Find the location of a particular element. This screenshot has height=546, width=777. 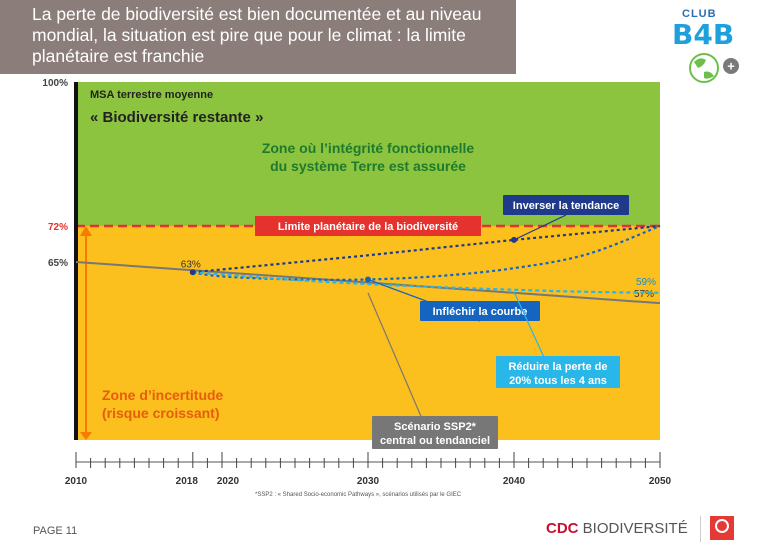

brand-biodiversite: BIODIVERSITÉ is located at coordinates (635, 528).